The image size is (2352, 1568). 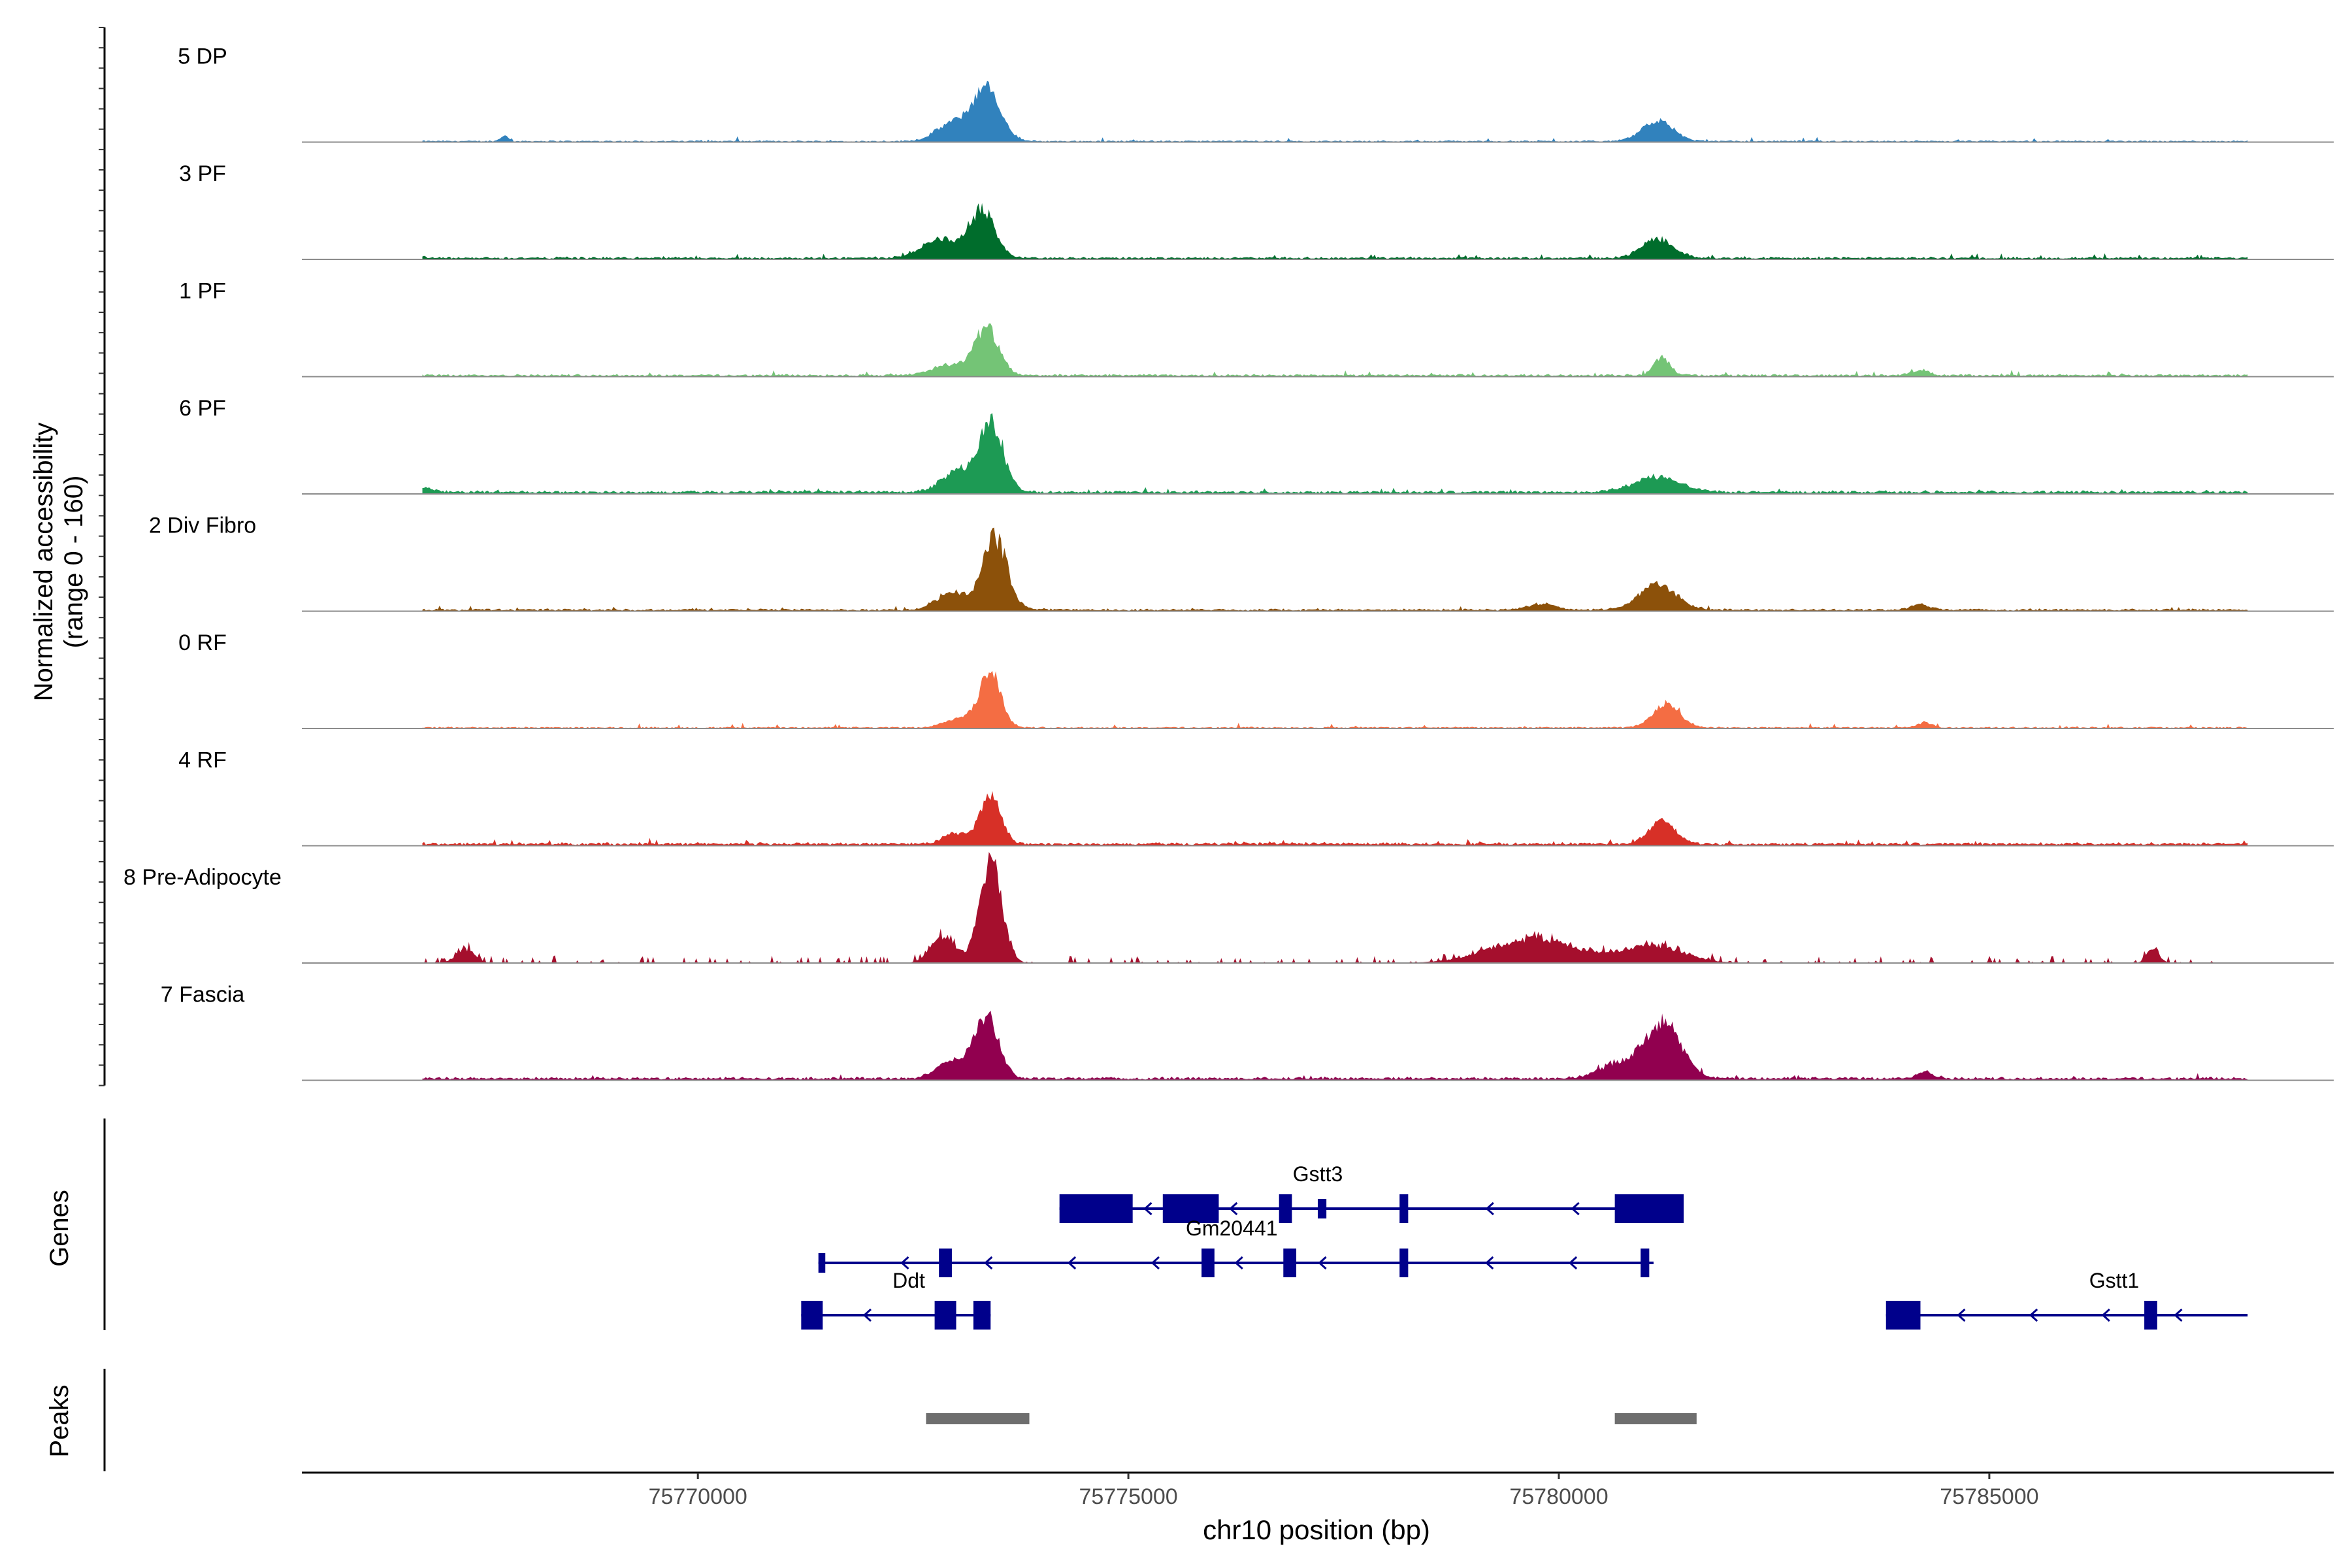 What do you see at coordinates (1318, 1174) in the screenshot?
I see `gene-label: Gstt3` at bounding box center [1318, 1174].